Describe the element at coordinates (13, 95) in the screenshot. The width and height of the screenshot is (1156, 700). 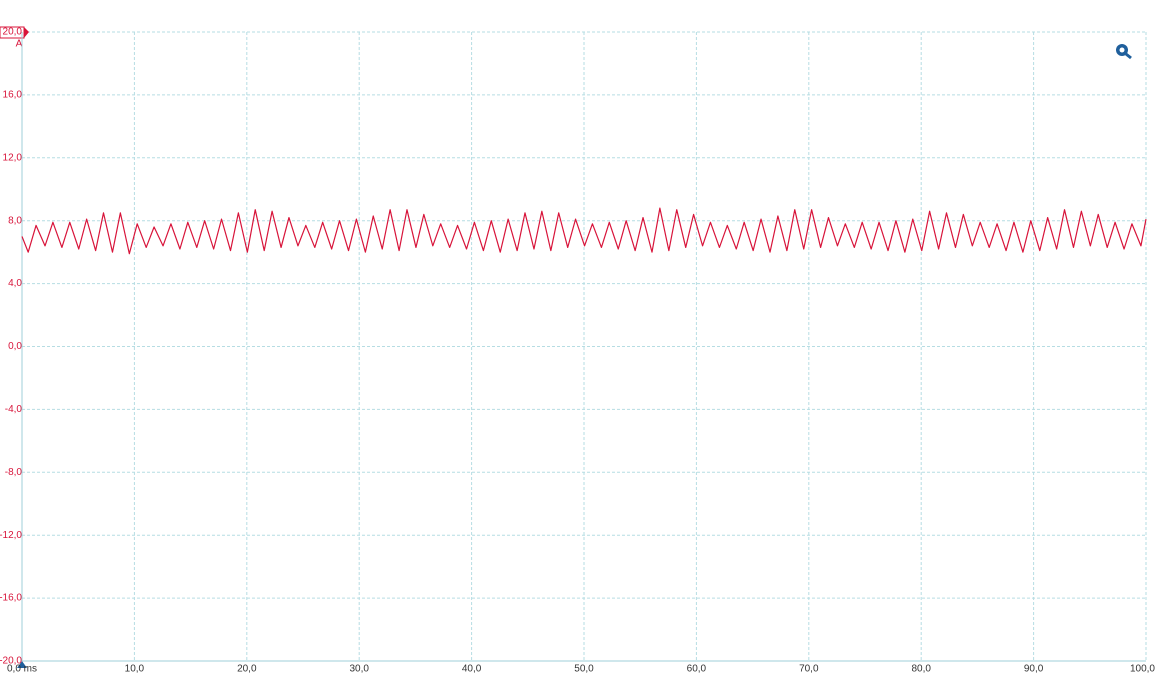
I see `y-tick-label: 16,0` at that location.